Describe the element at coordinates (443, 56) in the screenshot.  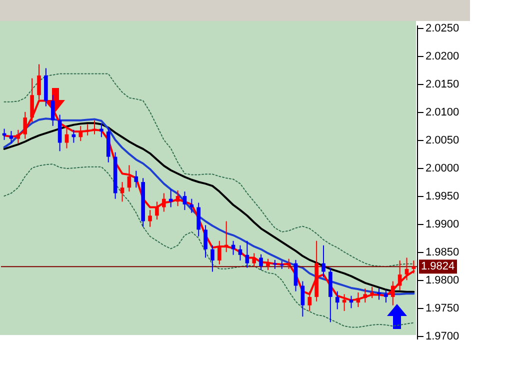
I see `y-tick-label: 2.0200` at that location.